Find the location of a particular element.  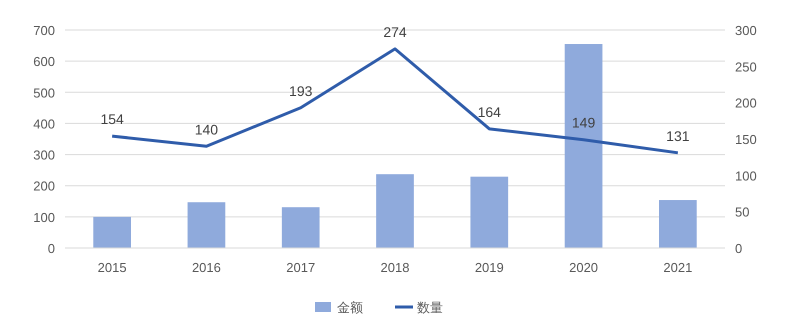

y2-tick-label: 250 is located at coordinates (746, 66).